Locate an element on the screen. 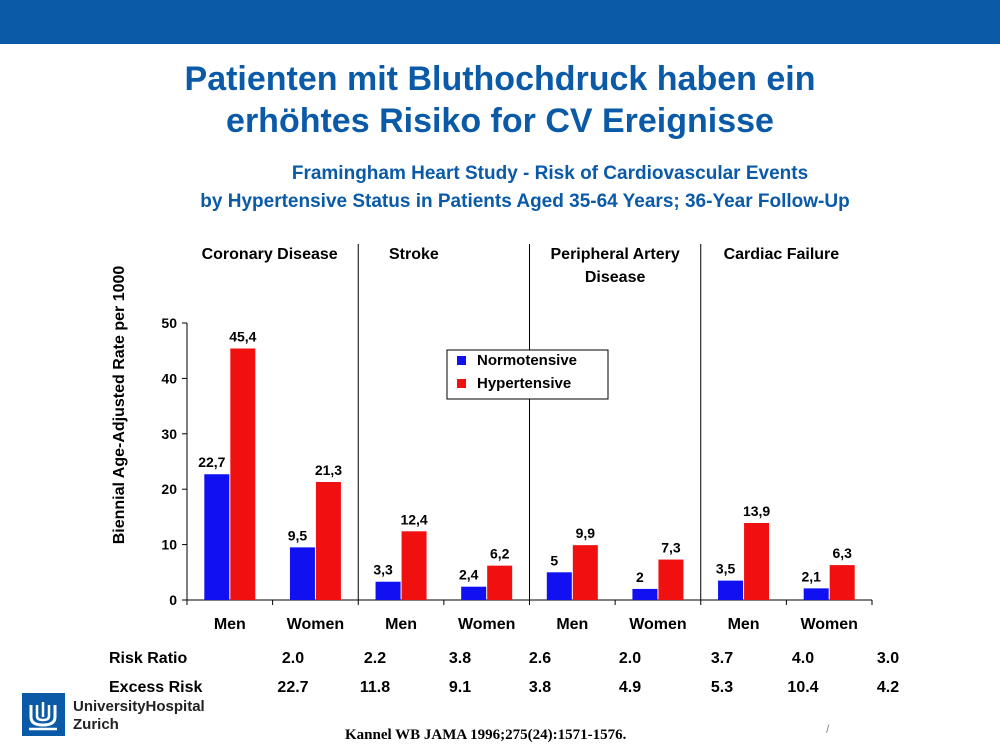 The height and width of the screenshot is (750, 1000). y-tick-label: 30 is located at coordinates (169, 434).